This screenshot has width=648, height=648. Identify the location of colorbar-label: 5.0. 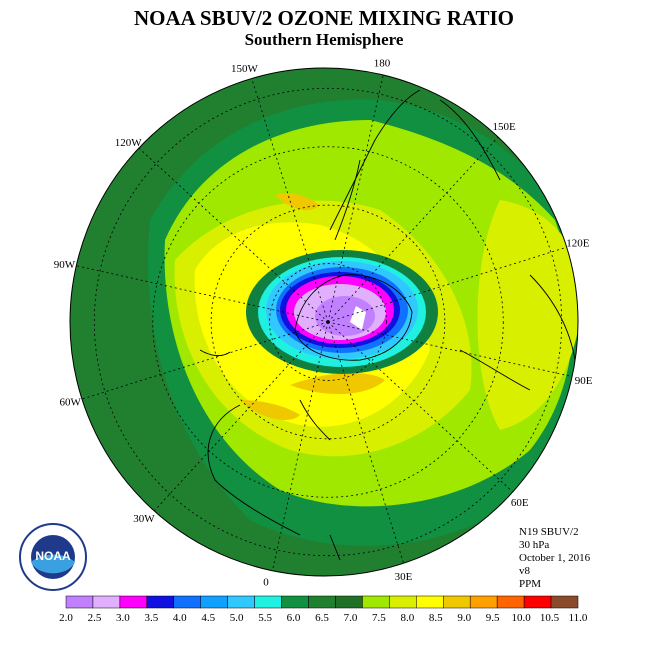
(237, 618).